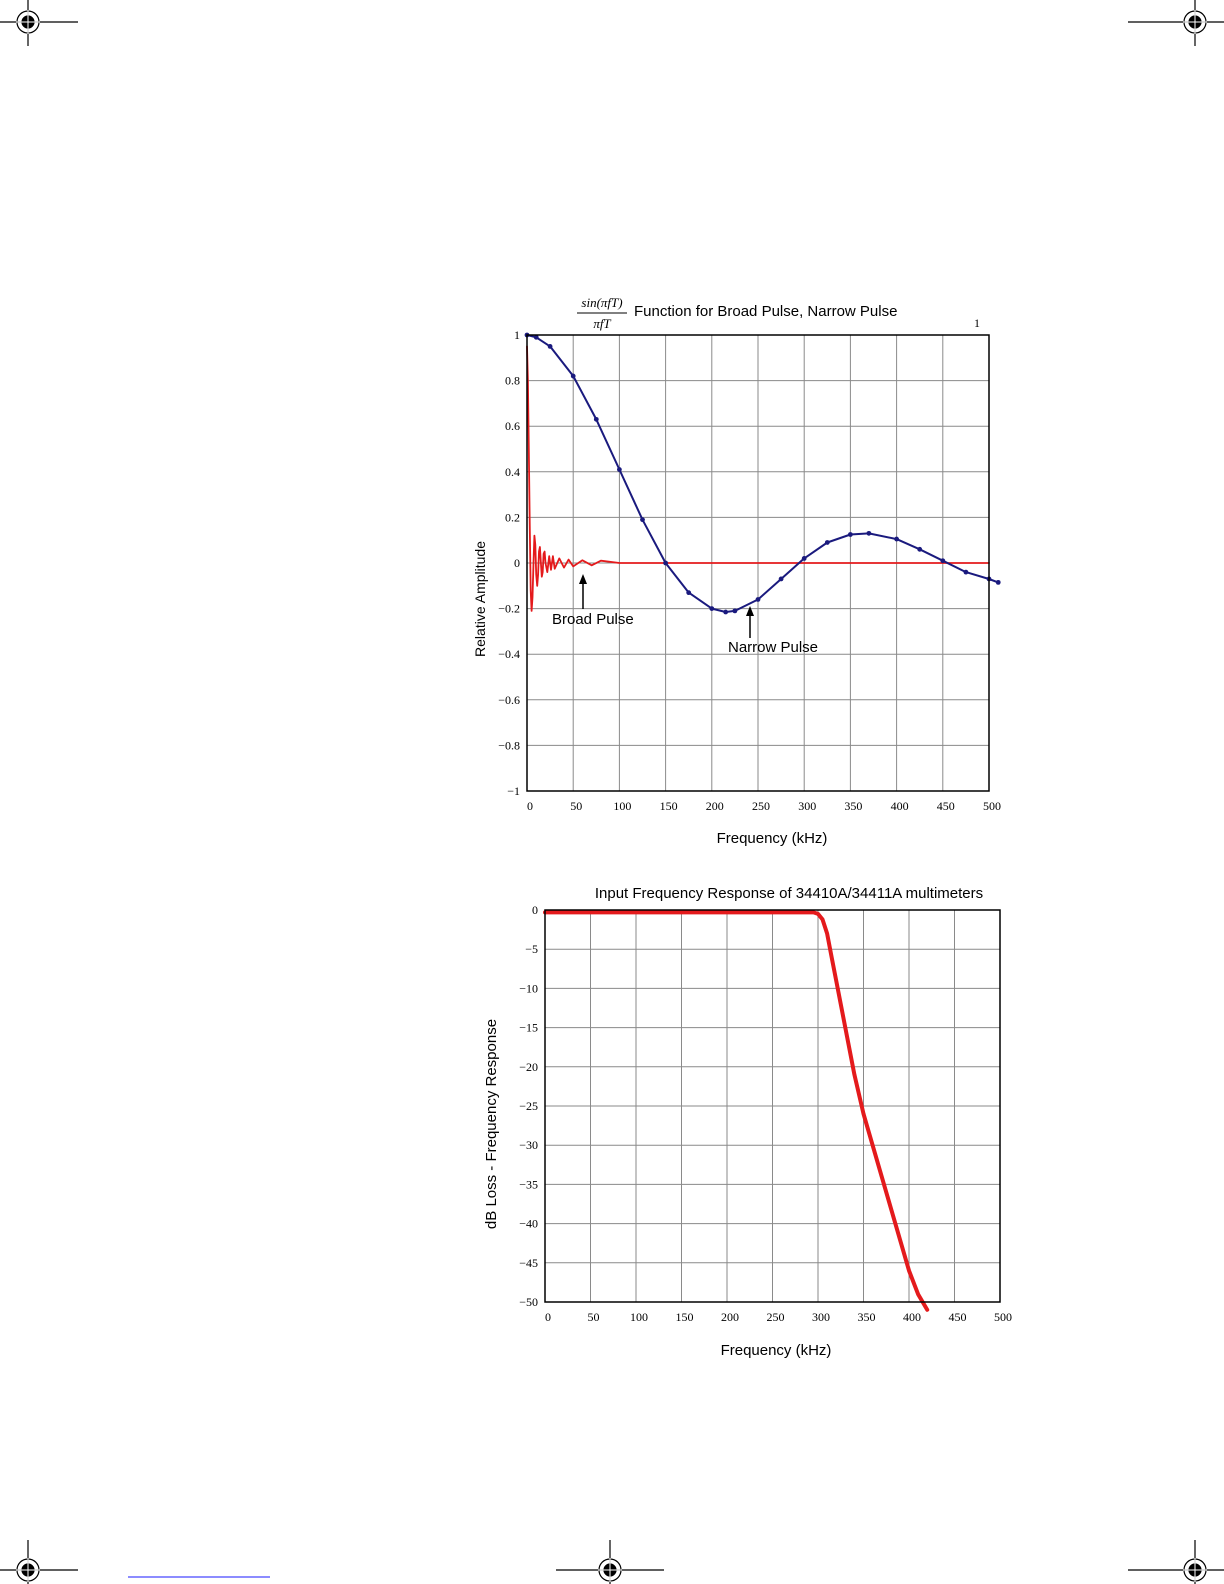 The height and width of the screenshot is (1584, 1224). I want to click on y-tick-label: −20, so click(528, 1067).